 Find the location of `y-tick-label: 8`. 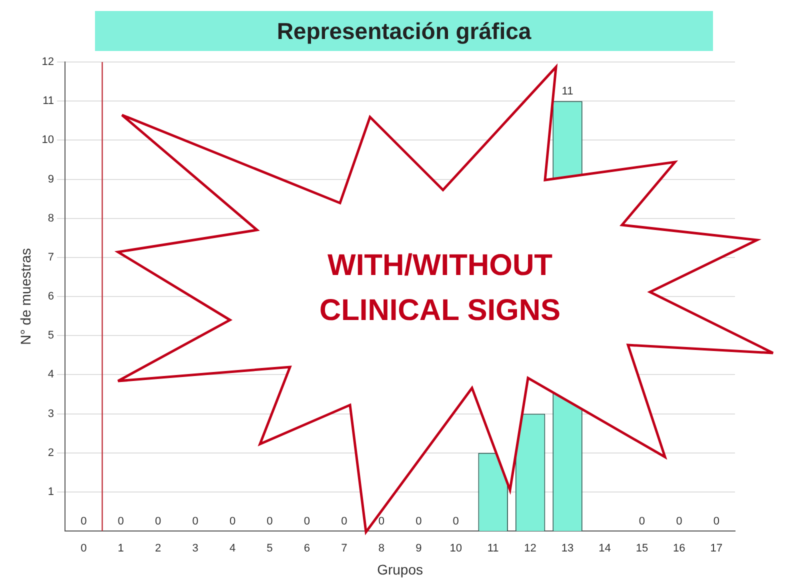

y-tick-label: 8 is located at coordinates (51, 218).